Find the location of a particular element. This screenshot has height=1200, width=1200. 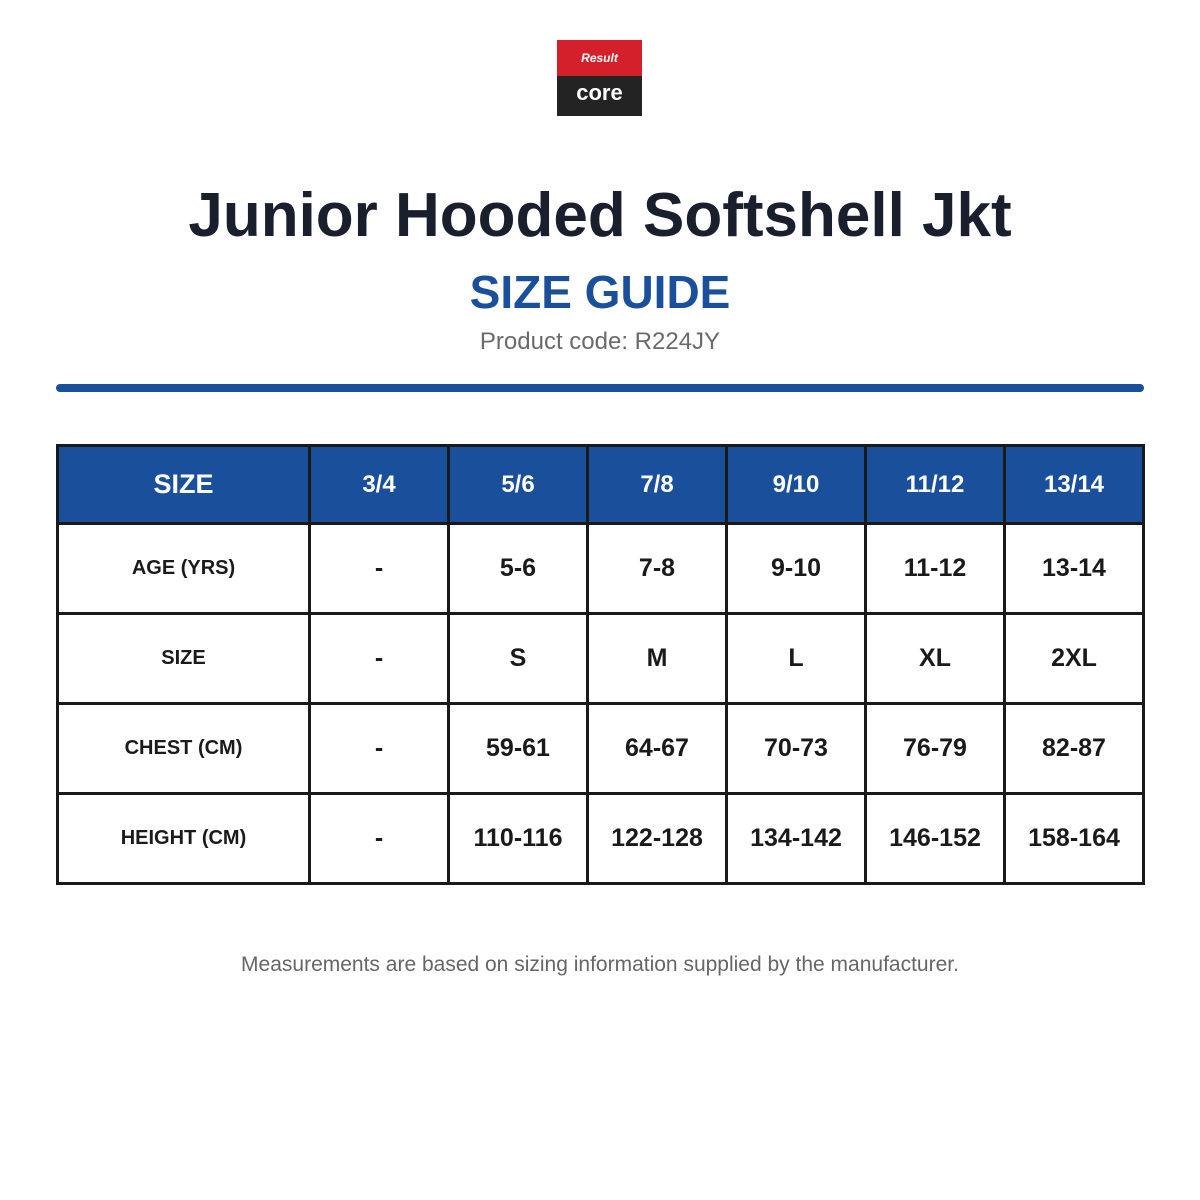

header-cell: 9/10 is located at coordinates (796, 484).